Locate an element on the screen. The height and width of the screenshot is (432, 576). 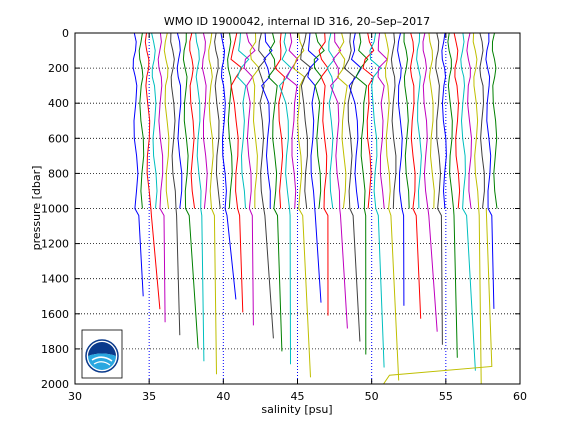
y-tick-label: 1600 is located at coordinates (55, 314).